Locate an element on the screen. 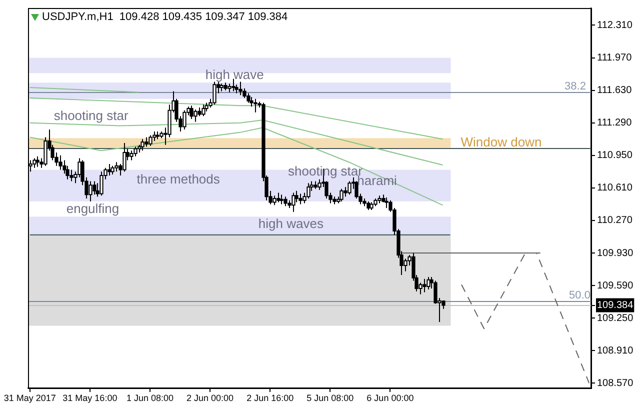 This screenshot has width=643, height=407. annotation: 38.2 is located at coordinates (575, 86).